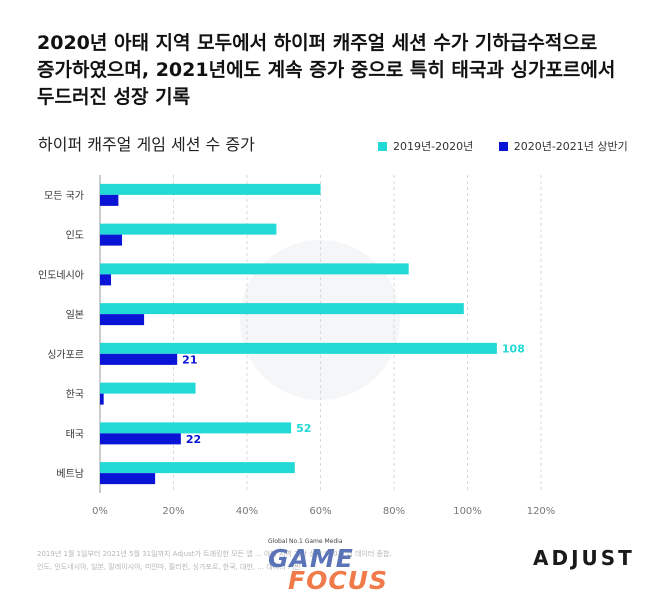 Image resolution: width=660 pixels, height=603 pixels. I want to click on legend-label-series-1: 2019년-2020년, so click(433, 146).